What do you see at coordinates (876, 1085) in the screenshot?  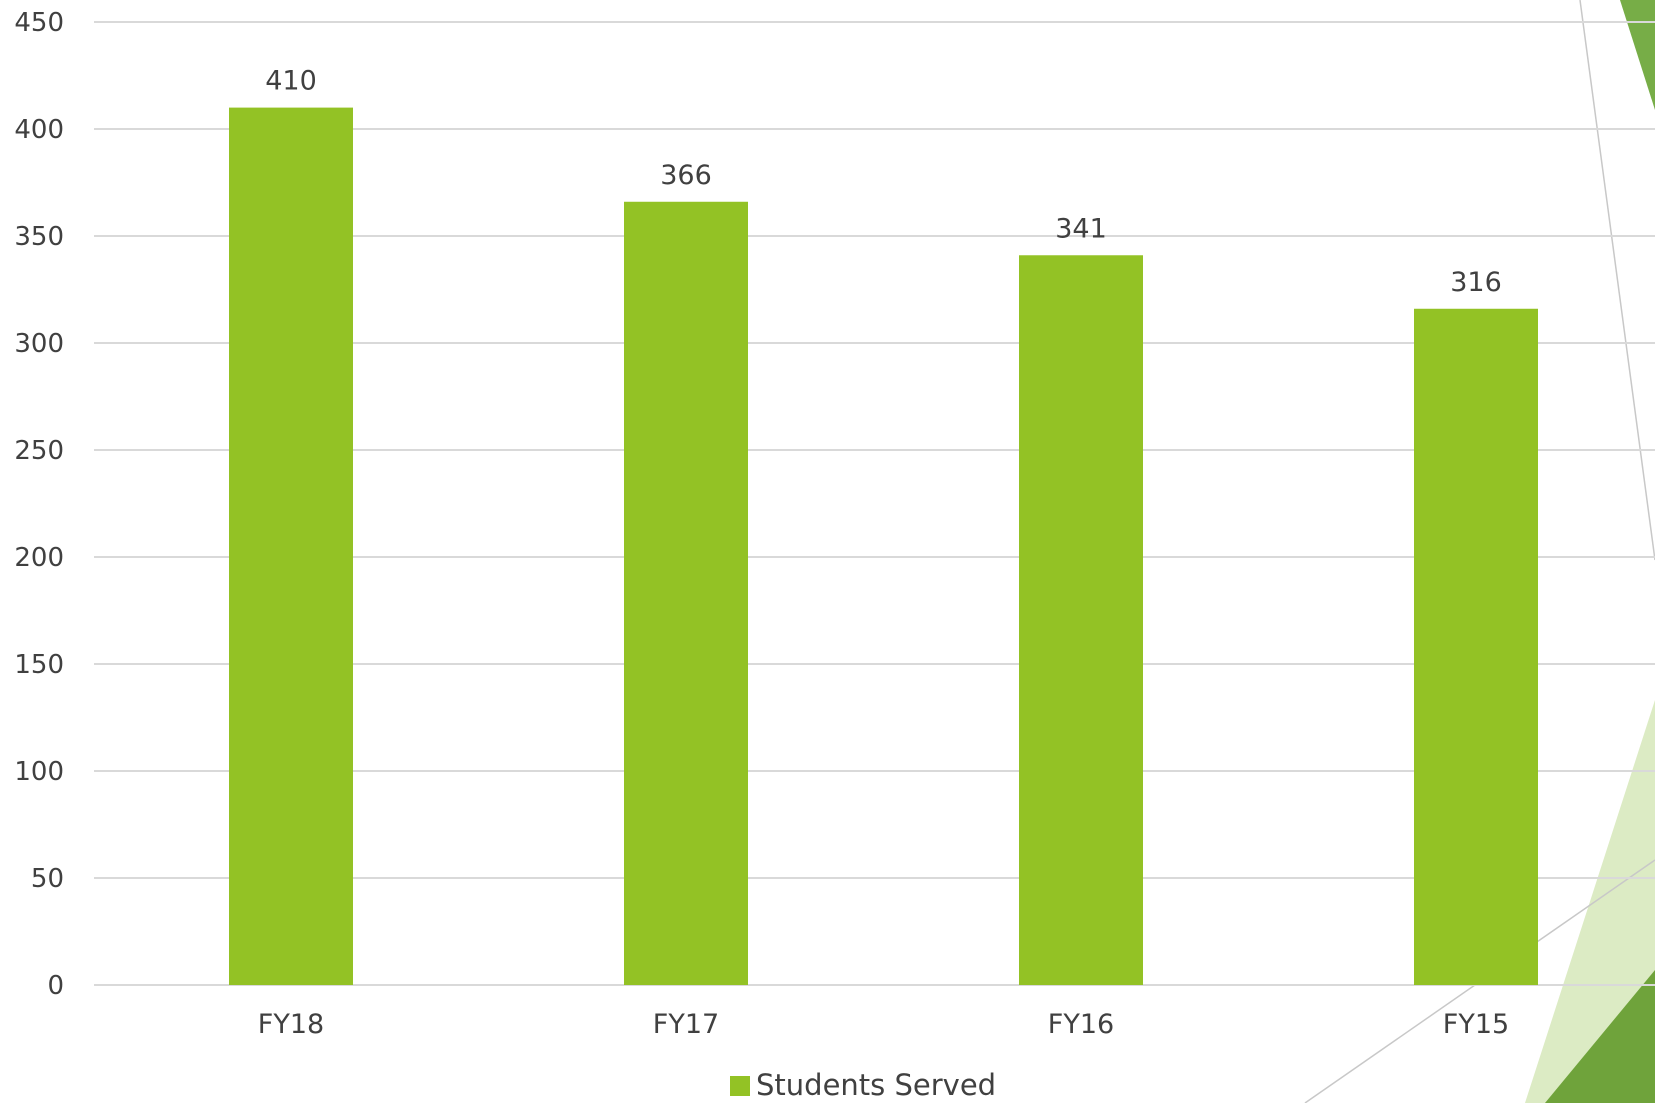 I see `legend-label: Students Served` at bounding box center [876, 1085].